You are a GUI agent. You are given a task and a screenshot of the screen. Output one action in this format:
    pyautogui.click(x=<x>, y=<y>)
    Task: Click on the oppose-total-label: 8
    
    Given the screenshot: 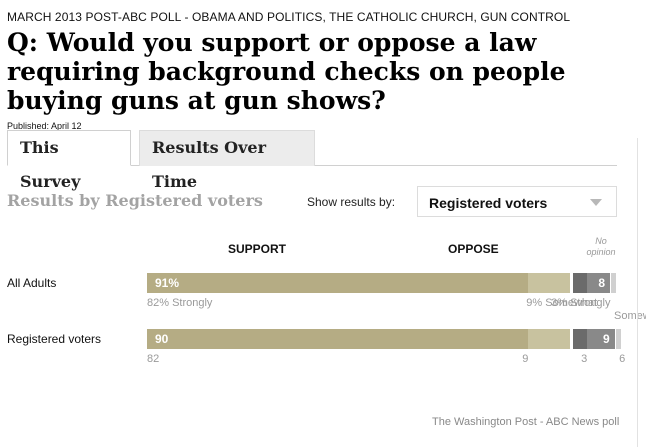 What is the action you would take?
    pyautogui.click(x=602, y=283)
    